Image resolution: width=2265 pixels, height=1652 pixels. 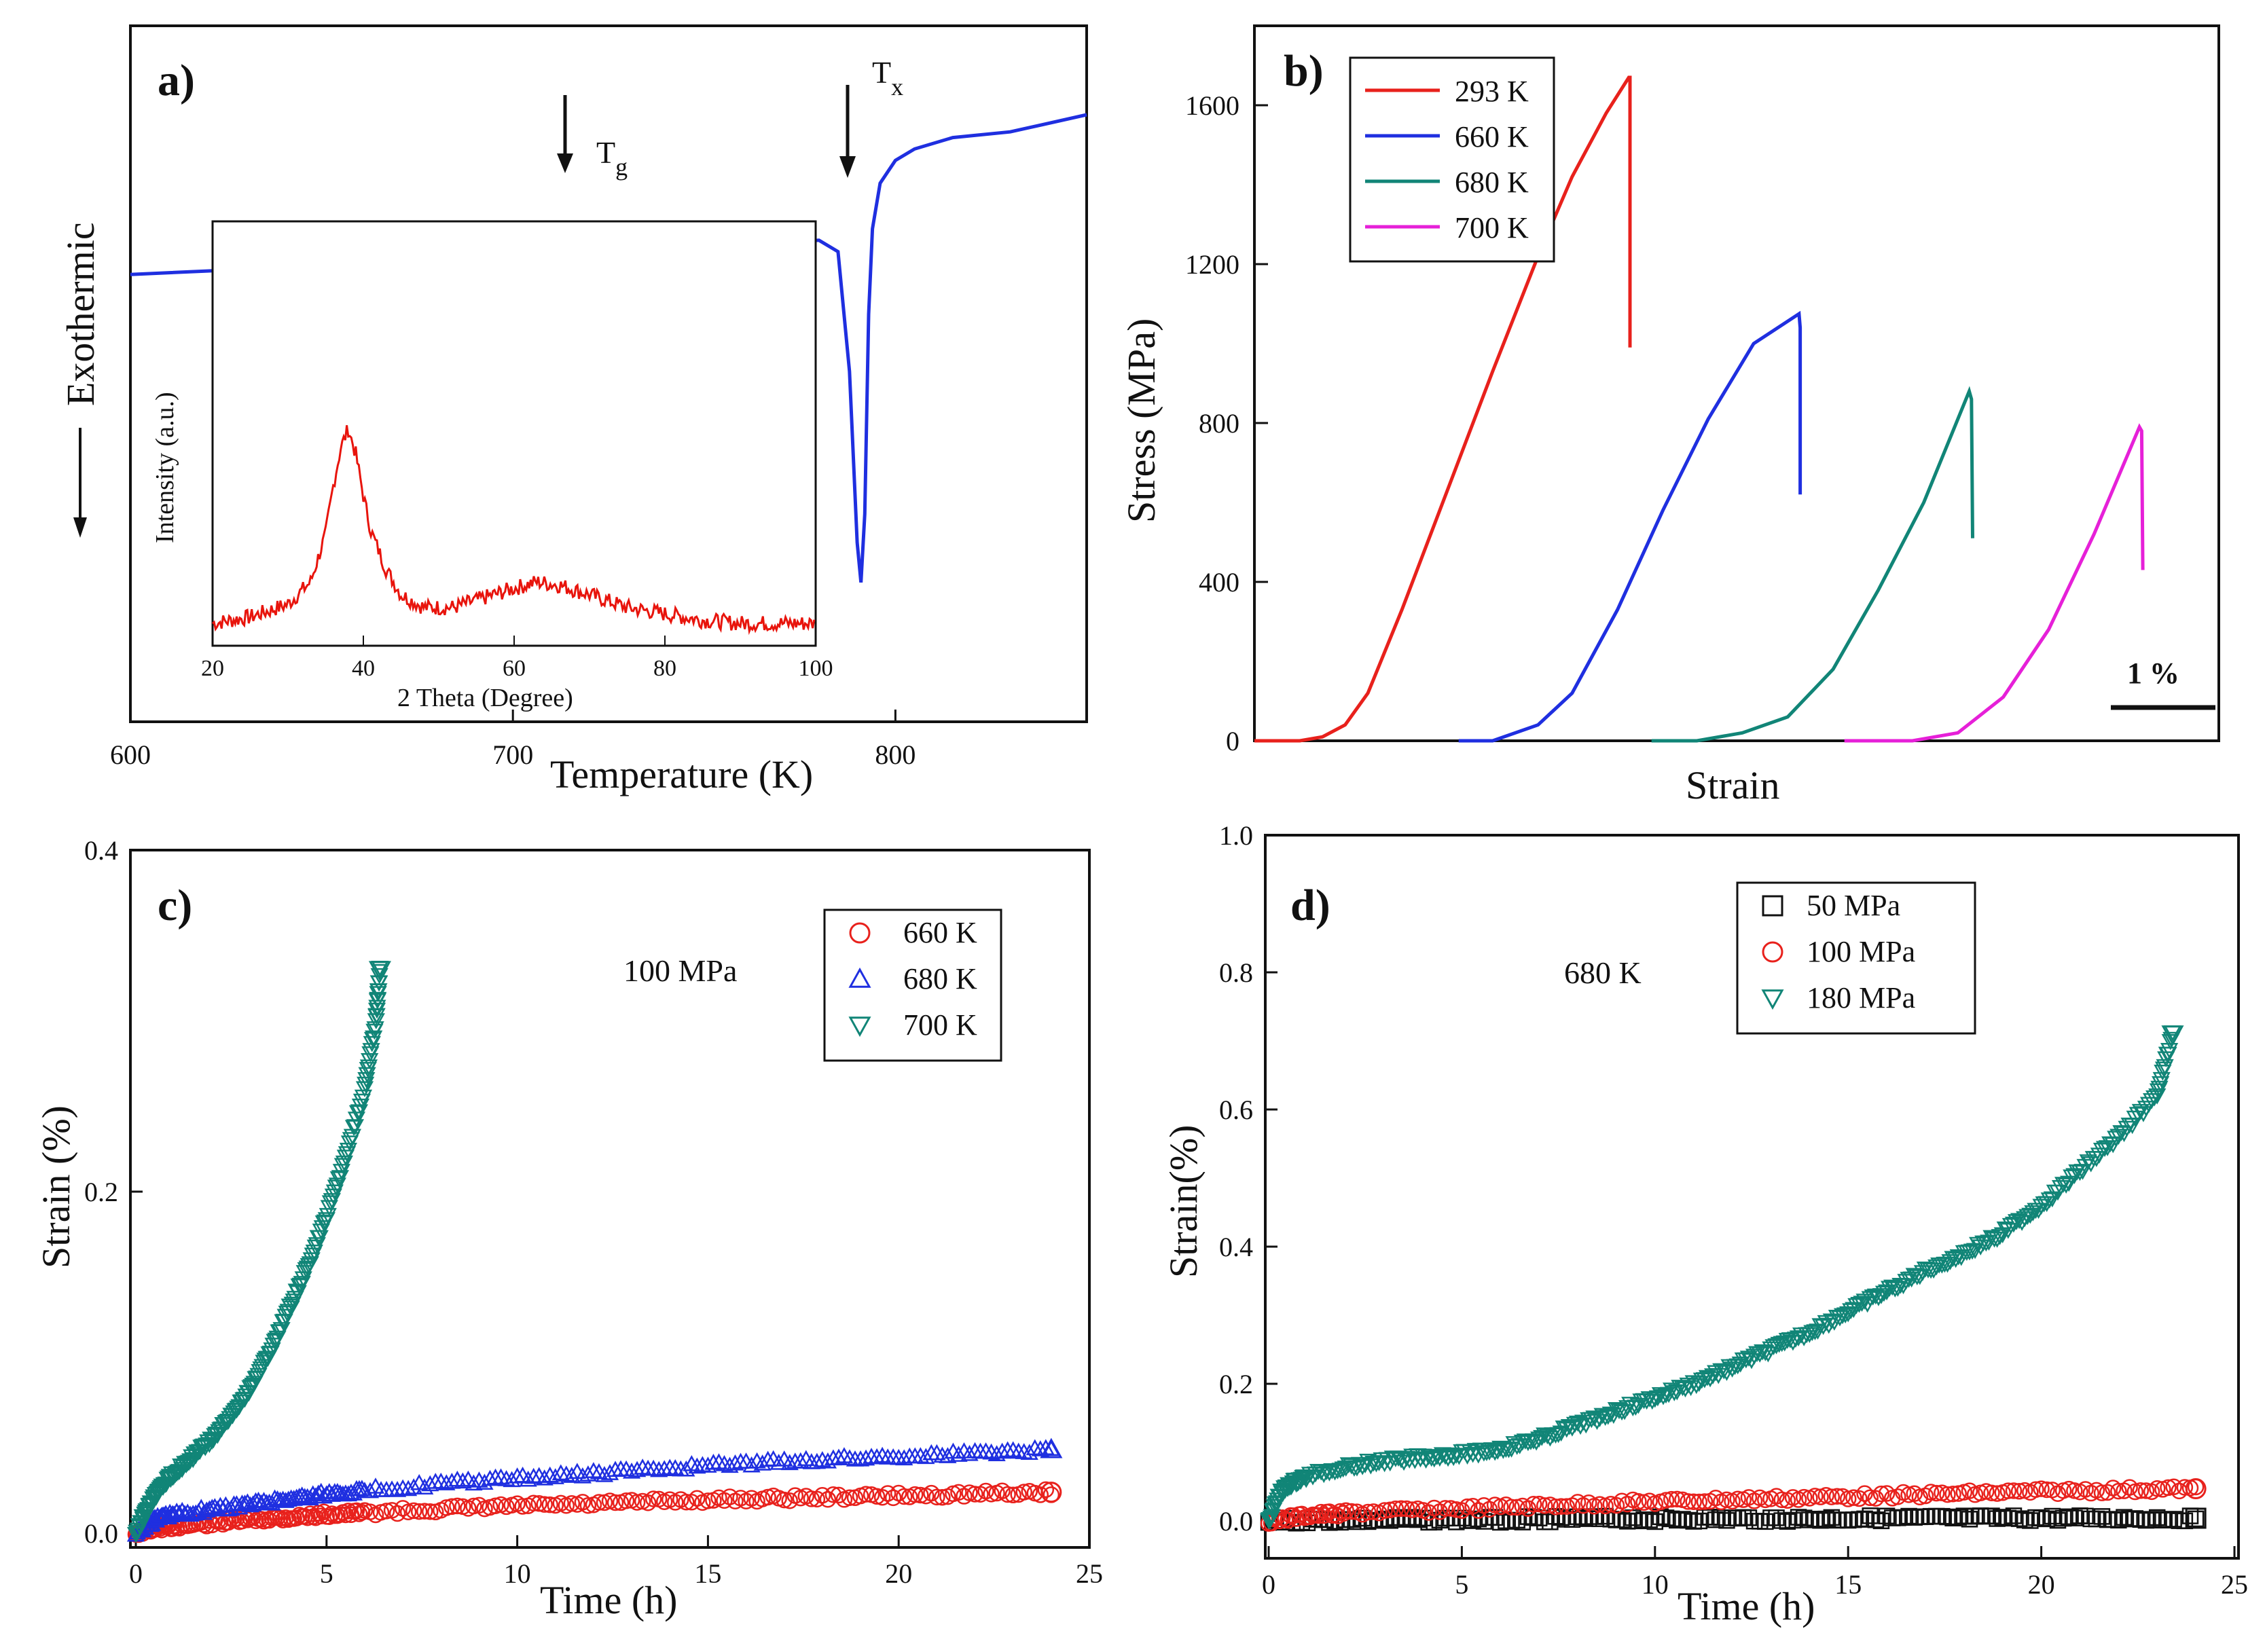 What do you see at coordinates (513, 740) in the screenshot?
I see `panel-a-x-ticks: 600 700 800` at bounding box center [513, 740].